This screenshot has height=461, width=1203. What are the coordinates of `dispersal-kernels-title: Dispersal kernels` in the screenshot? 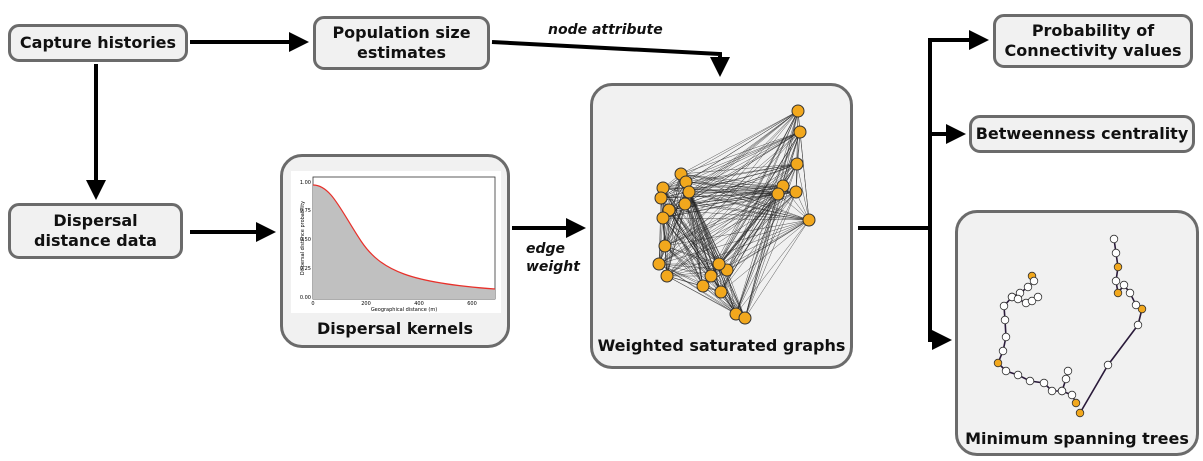 It's located at (395, 328).